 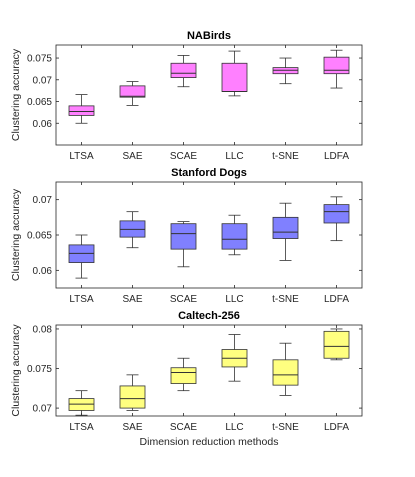 I want to click on chart-title: NABirds, so click(x=209, y=36).